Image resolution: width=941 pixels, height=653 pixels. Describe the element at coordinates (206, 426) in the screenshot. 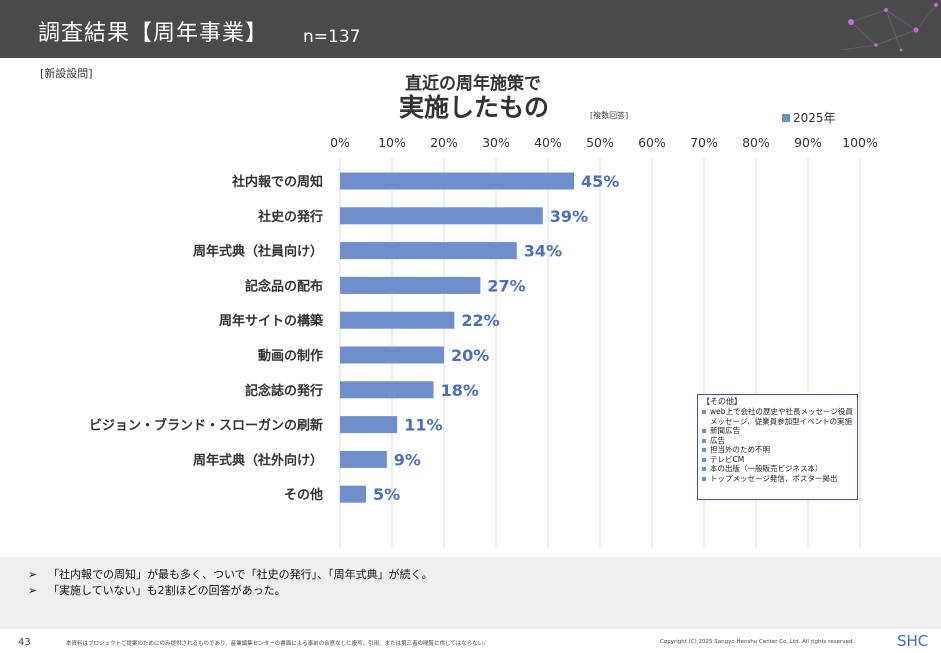

I see `category-label: ビジョン・ブランド・スローガンの刷新` at that location.